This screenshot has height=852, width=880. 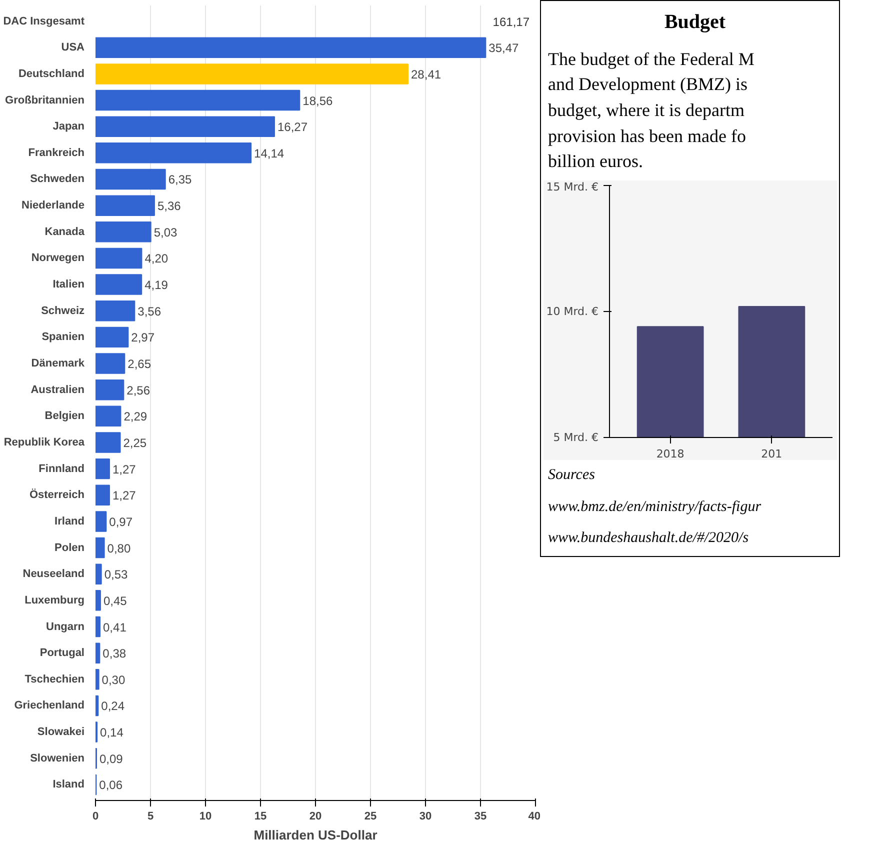 What do you see at coordinates (51, 74) in the screenshot?
I see `y-tick-label: Deutschland` at bounding box center [51, 74].